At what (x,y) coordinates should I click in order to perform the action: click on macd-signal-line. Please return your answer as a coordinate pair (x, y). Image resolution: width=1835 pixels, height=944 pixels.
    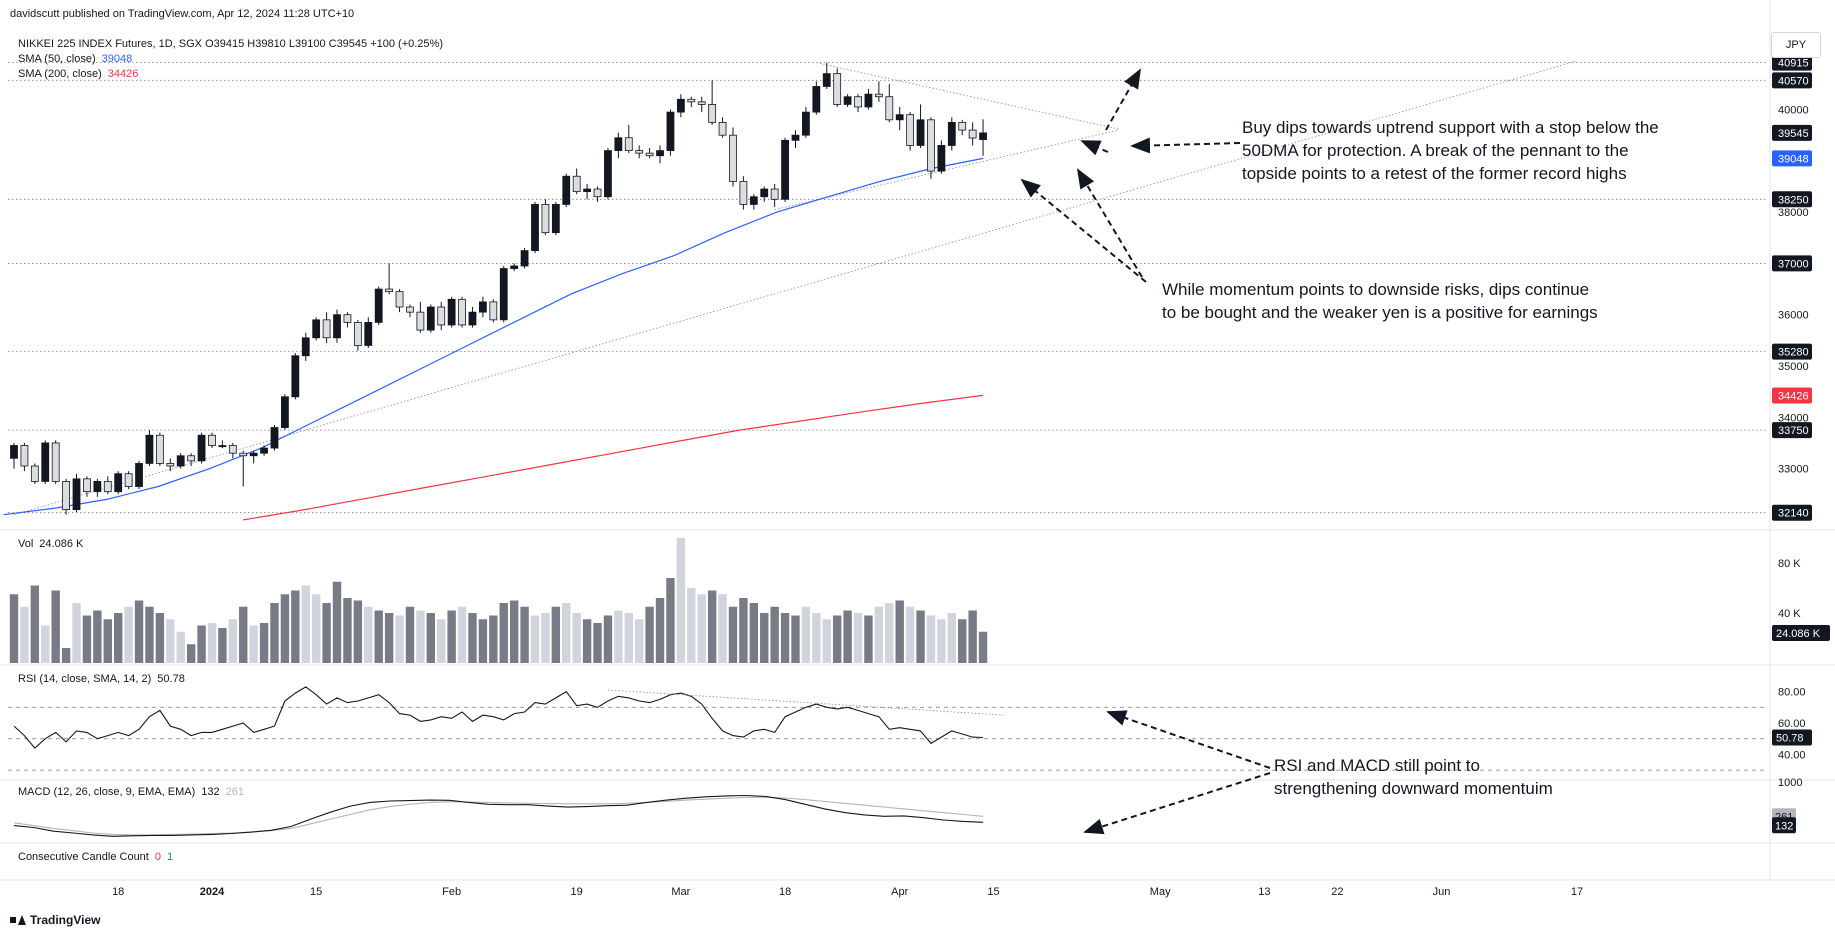
    Looking at the image, I should click on (498, 816).